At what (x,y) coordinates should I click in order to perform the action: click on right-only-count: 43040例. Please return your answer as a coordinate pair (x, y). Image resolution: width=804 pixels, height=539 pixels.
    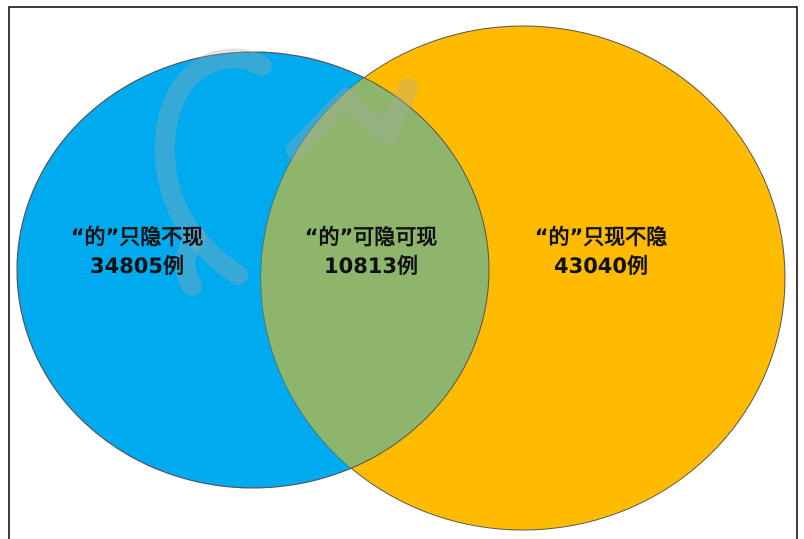
    Looking at the image, I should click on (601, 266).